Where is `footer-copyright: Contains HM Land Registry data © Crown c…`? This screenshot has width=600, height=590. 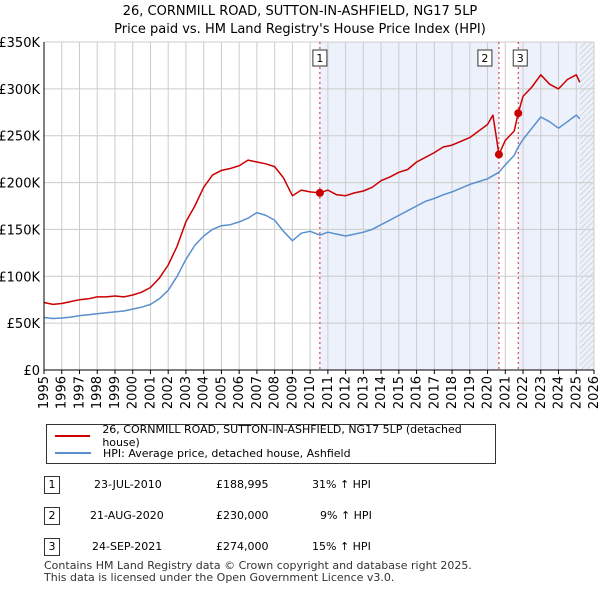
footer-copyright: Contains HM Land Registry data © Crown c… is located at coordinates (258, 565).